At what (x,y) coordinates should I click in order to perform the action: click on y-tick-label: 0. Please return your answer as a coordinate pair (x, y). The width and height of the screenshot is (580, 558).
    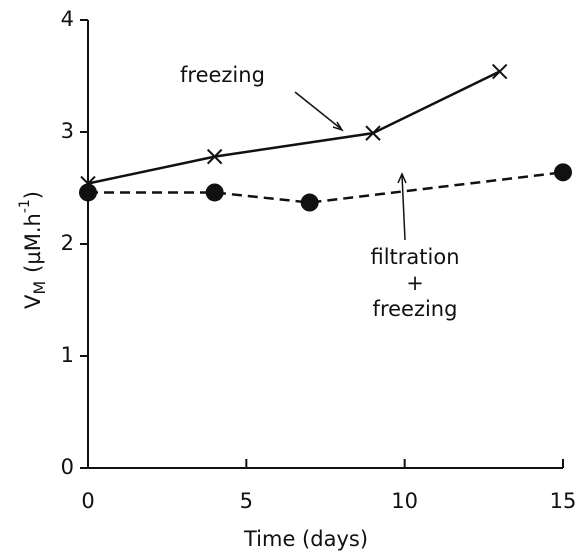
    Looking at the image, I should click on (67, 467).